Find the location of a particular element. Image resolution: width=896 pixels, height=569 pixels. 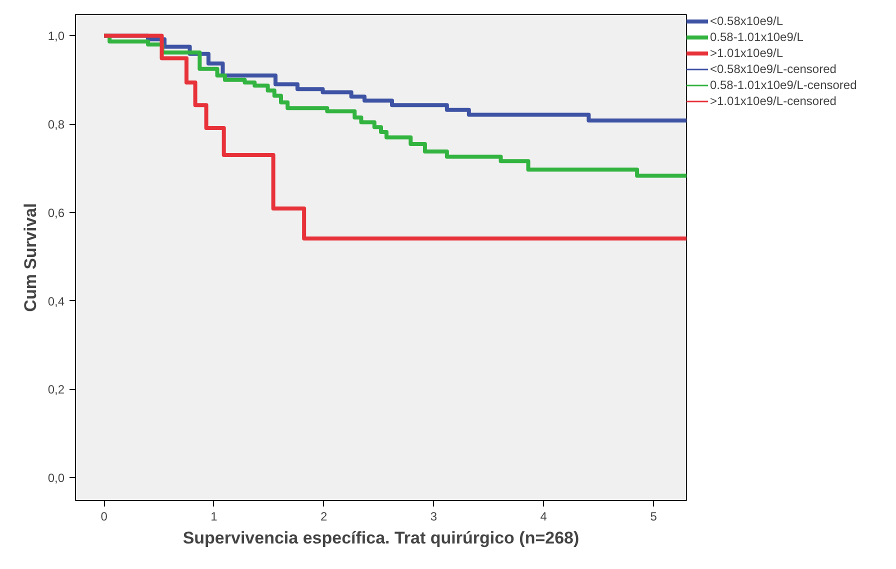

y-tick-label: 0,2 is located at coordinates (56, 389).